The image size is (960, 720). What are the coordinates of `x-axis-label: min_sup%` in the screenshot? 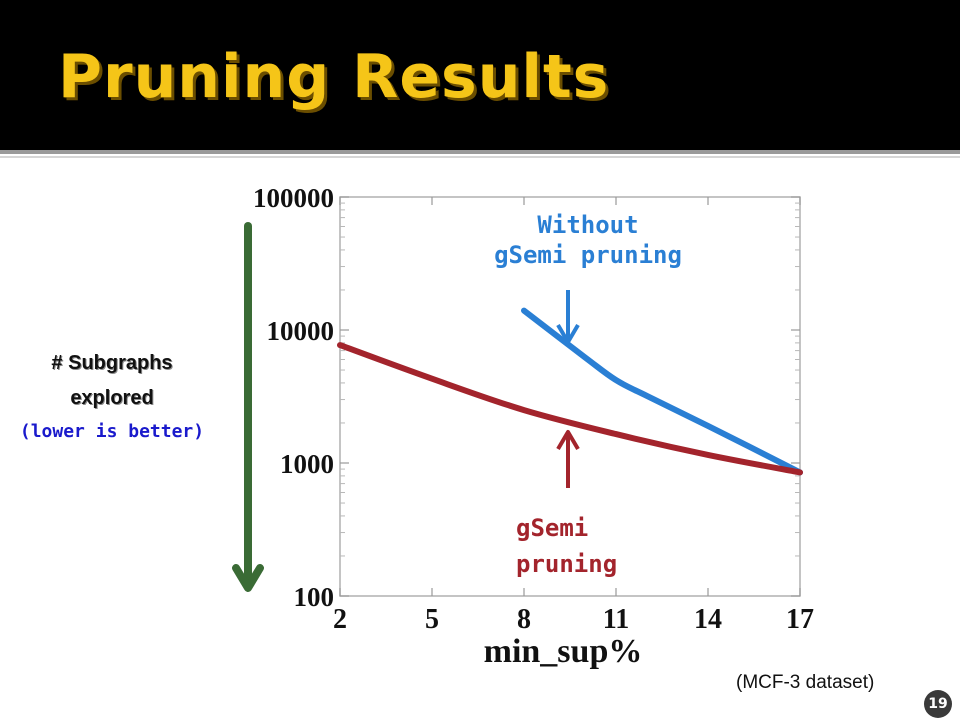 It's located at (563, 651).